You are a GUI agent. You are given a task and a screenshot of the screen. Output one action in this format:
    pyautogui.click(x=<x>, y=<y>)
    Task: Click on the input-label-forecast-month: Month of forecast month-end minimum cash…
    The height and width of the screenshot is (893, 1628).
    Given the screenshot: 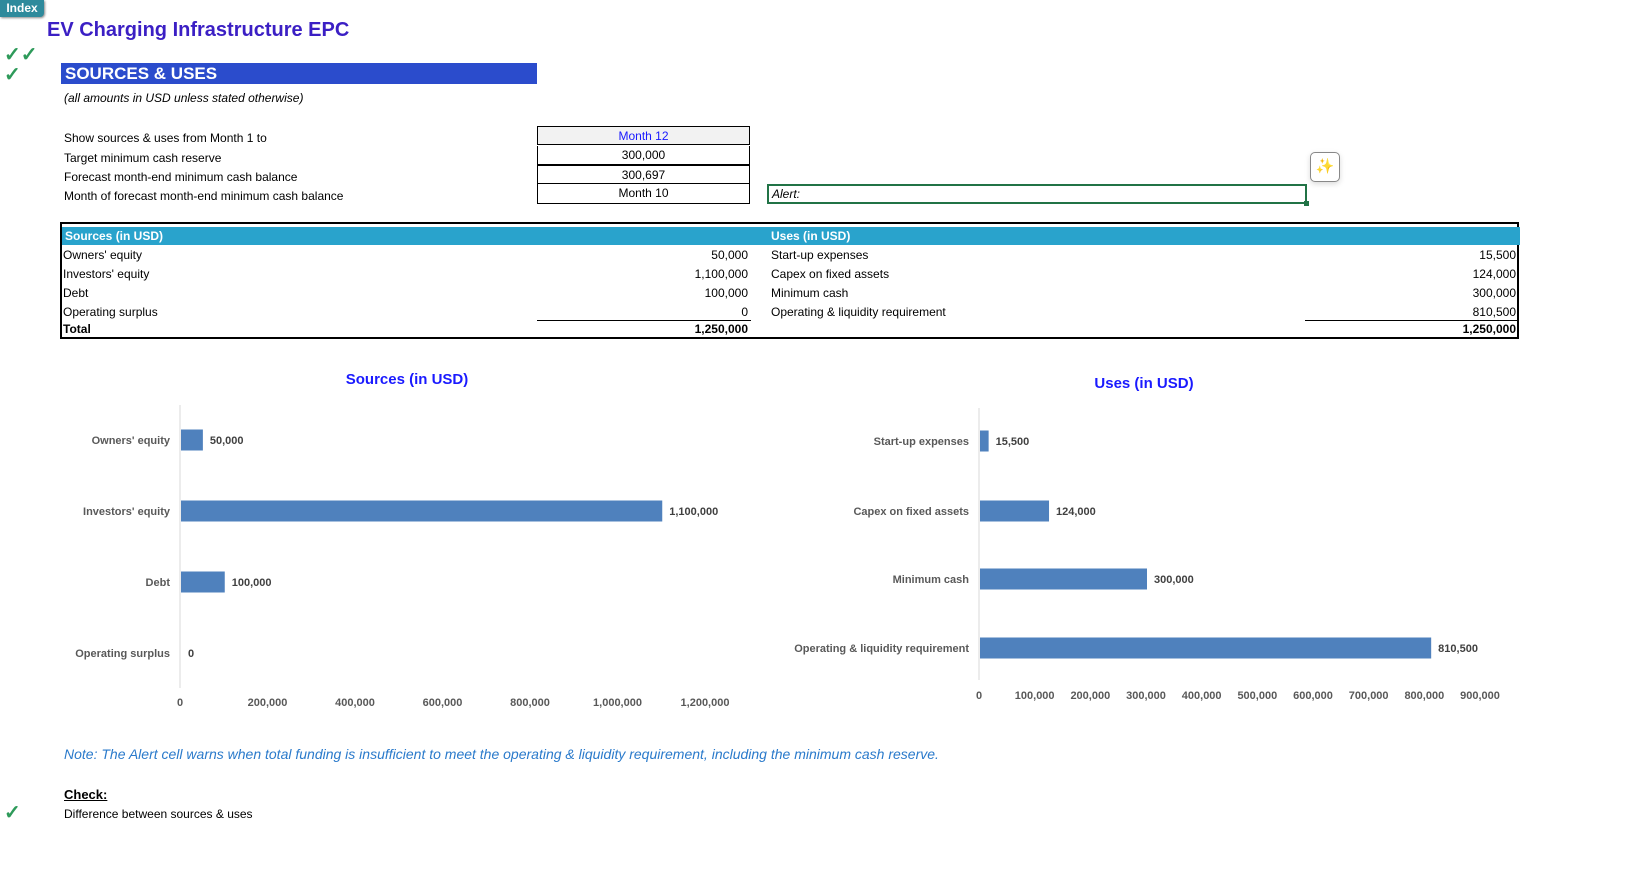 What is the action you would take?
    pyautogui.click(x=204, y=196)
    